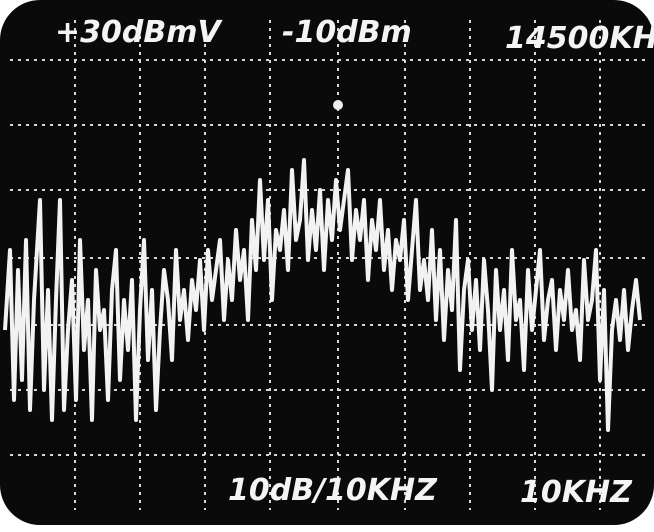 The image size is (654, 532). What do you see at coordinates (139, 32) in the screenshot?
I see `reference-level: +30dBmV` at bounding box center [139, 32].